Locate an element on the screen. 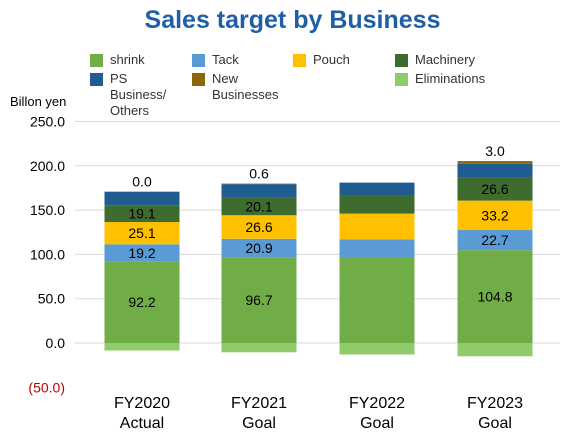  y-tick-label: 250.0 is located at coordinates (47, 122).